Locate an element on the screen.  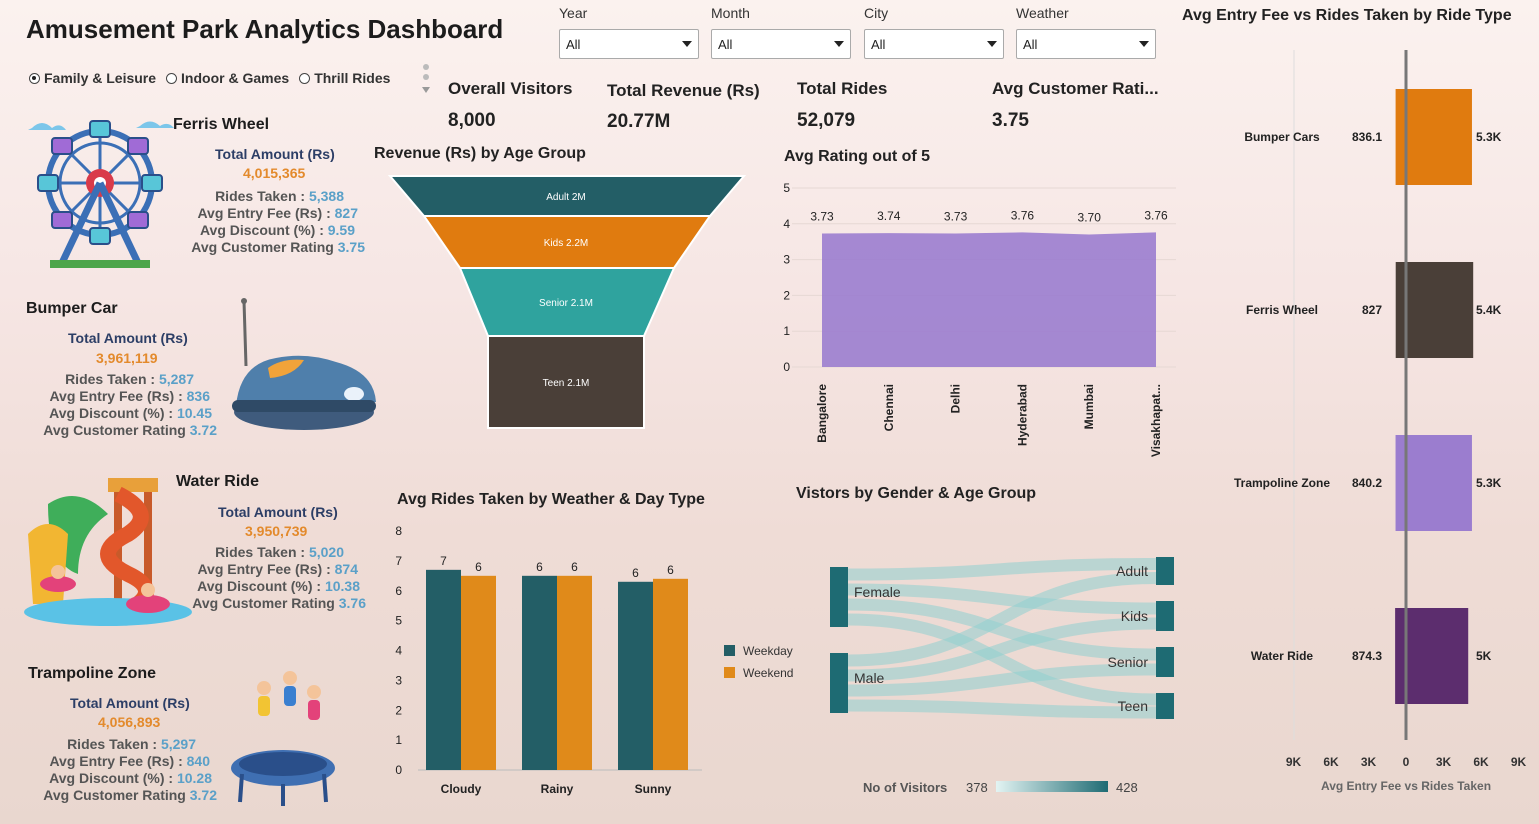
bar-weekday-sunny is located at coordinates (635, 675).